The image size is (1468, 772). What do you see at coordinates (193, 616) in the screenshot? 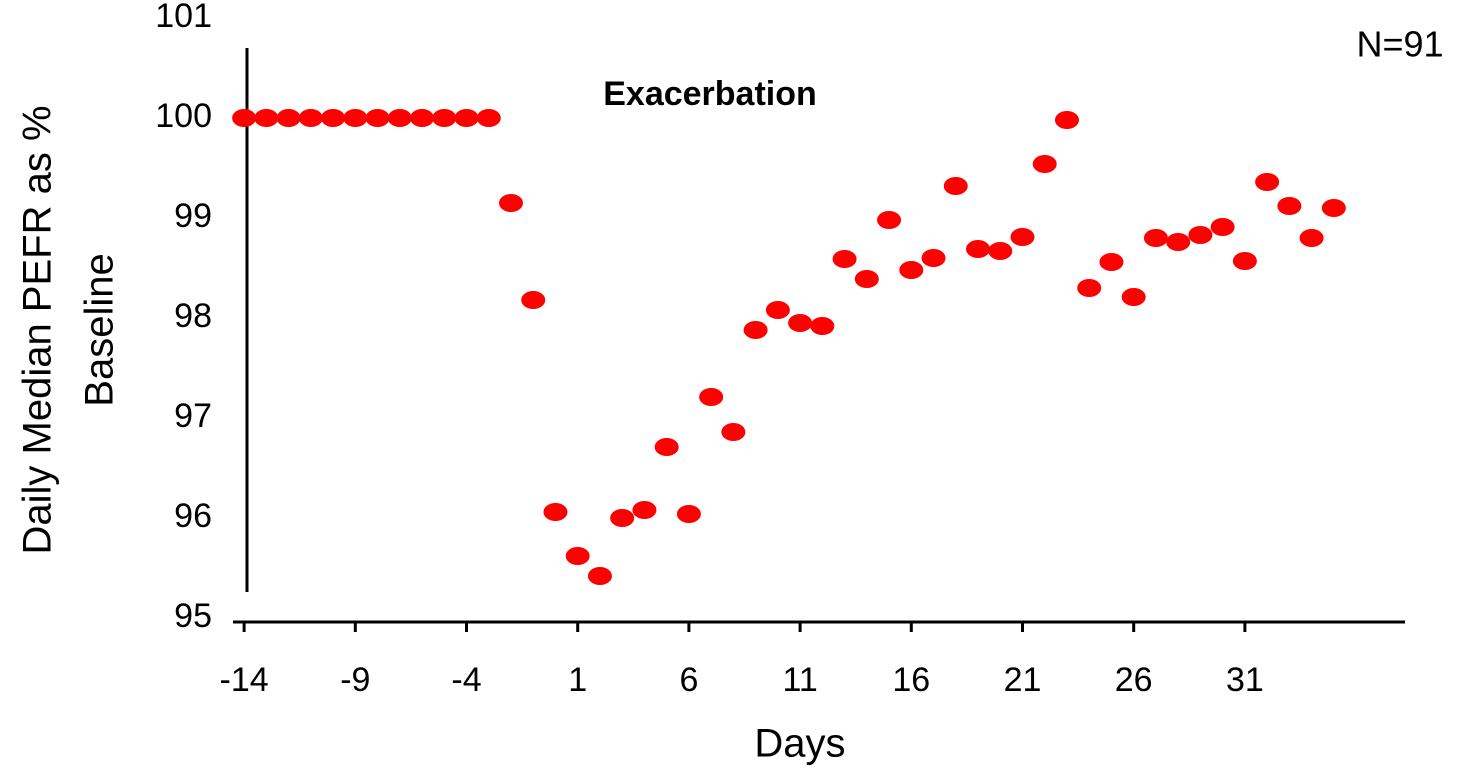
I see `y-tick-label: 95` at bounding box center [193, 616].